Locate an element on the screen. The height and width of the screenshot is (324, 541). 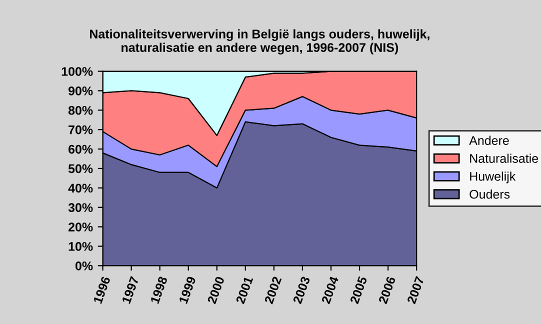
x-tick-label: 2001 is located at coordinates (245, 290).